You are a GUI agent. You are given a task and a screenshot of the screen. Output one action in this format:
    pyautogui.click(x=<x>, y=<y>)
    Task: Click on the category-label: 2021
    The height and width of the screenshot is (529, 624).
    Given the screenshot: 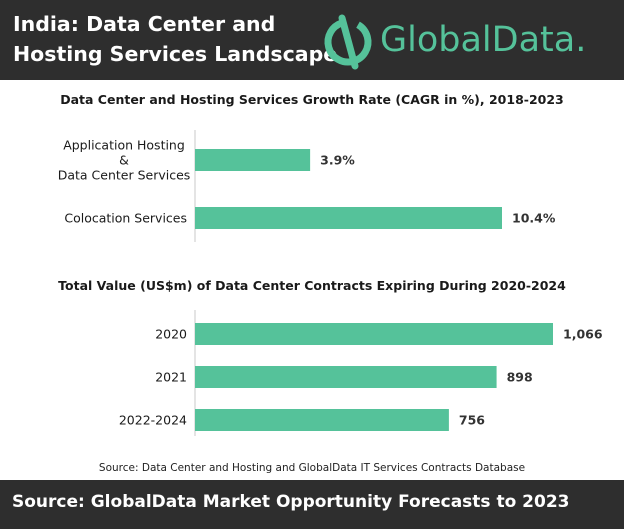 What is the action you would take?
    pyautogui.click(x=171, y=377)
    